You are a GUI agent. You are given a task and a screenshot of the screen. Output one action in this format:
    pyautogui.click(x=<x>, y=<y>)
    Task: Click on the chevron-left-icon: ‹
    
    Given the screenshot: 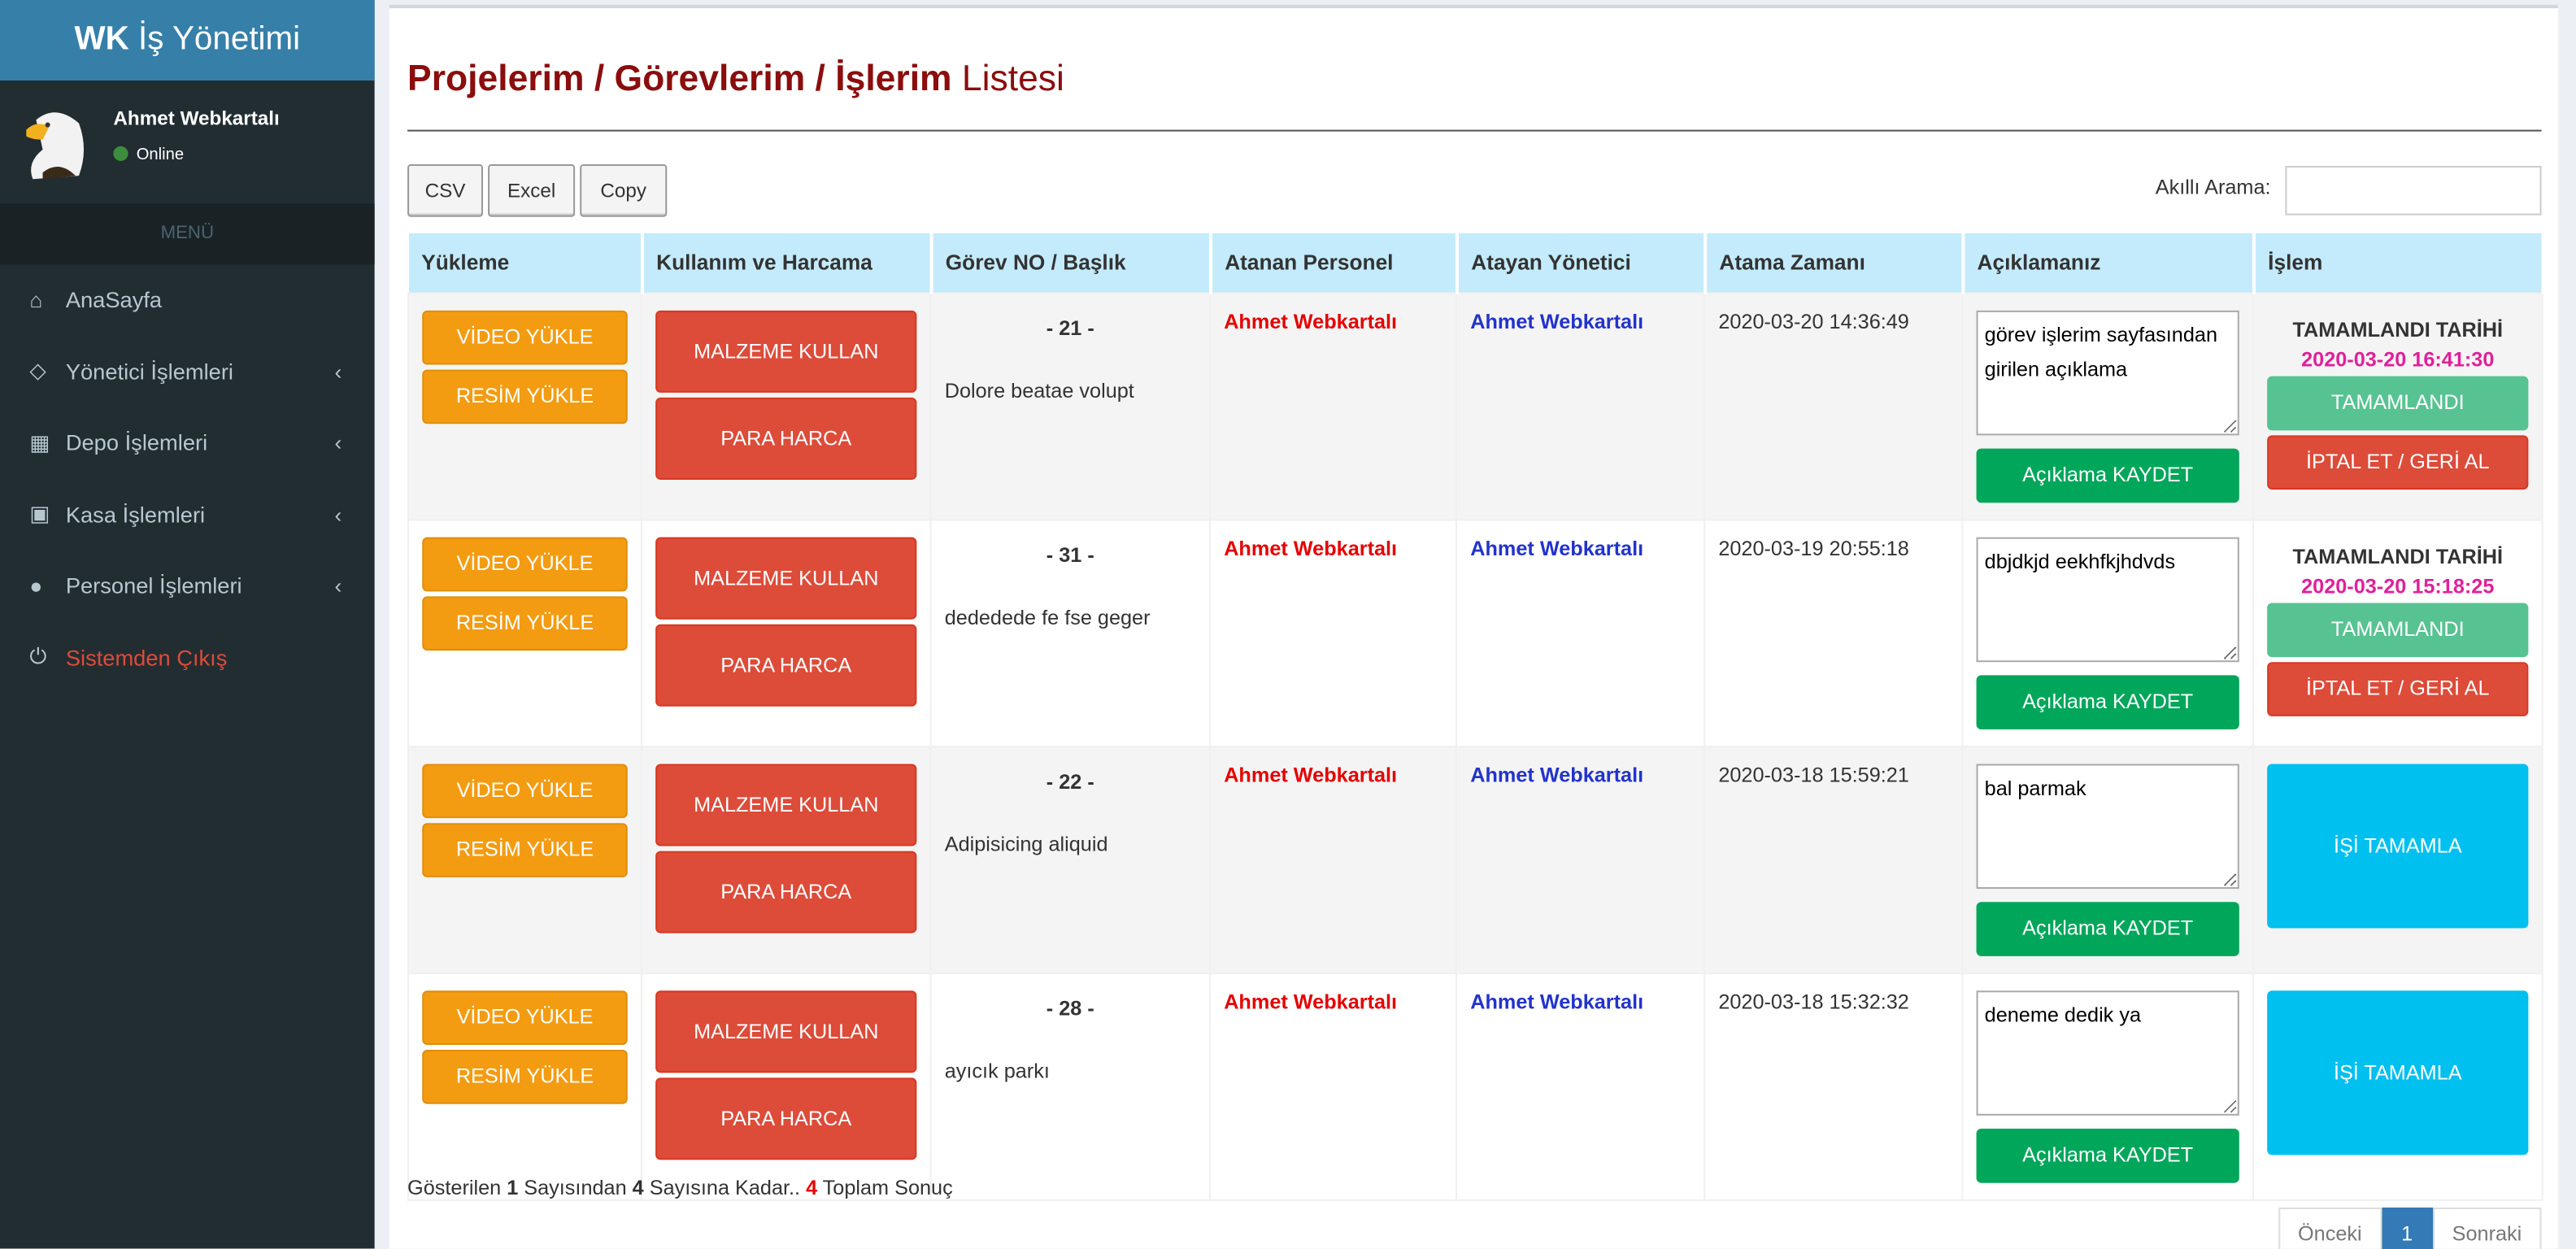 What is the action you would take?
    pyautogui.click(x=338, y=372)
    